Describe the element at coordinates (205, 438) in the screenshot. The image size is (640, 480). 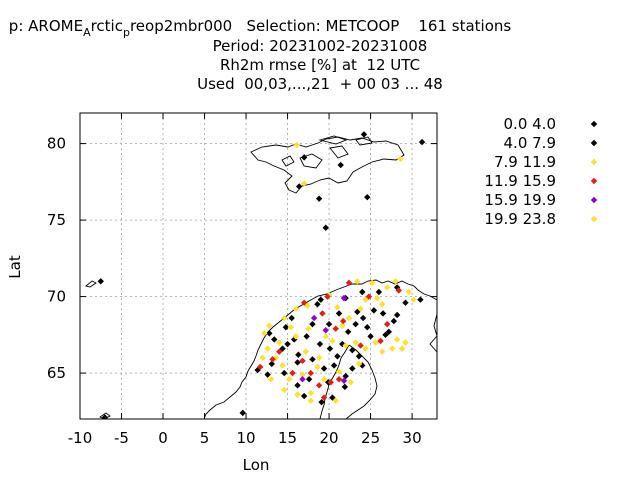
I see `x-tick-label: 5` at that location.